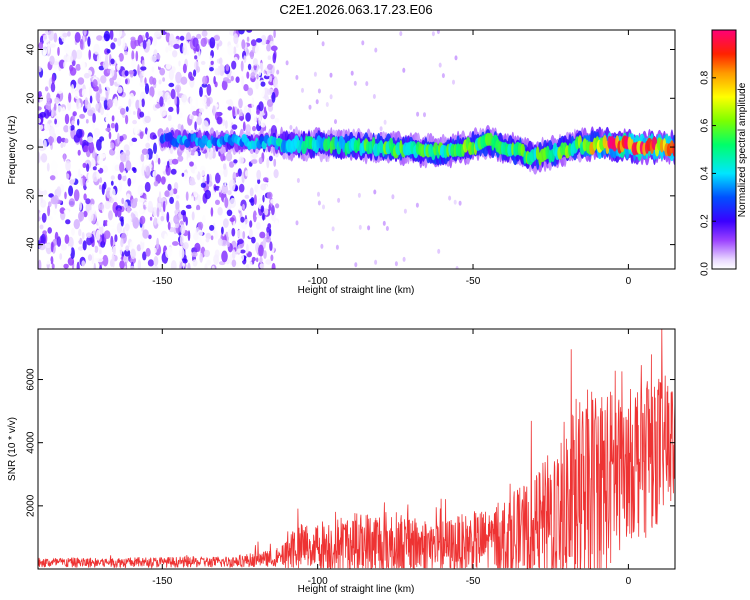 Image resolution: width=750 pixels, height=600 pixels. Describe the element at coordinates (31, 50) in the screenshot. I see `y-tick-label: 40` at that location.